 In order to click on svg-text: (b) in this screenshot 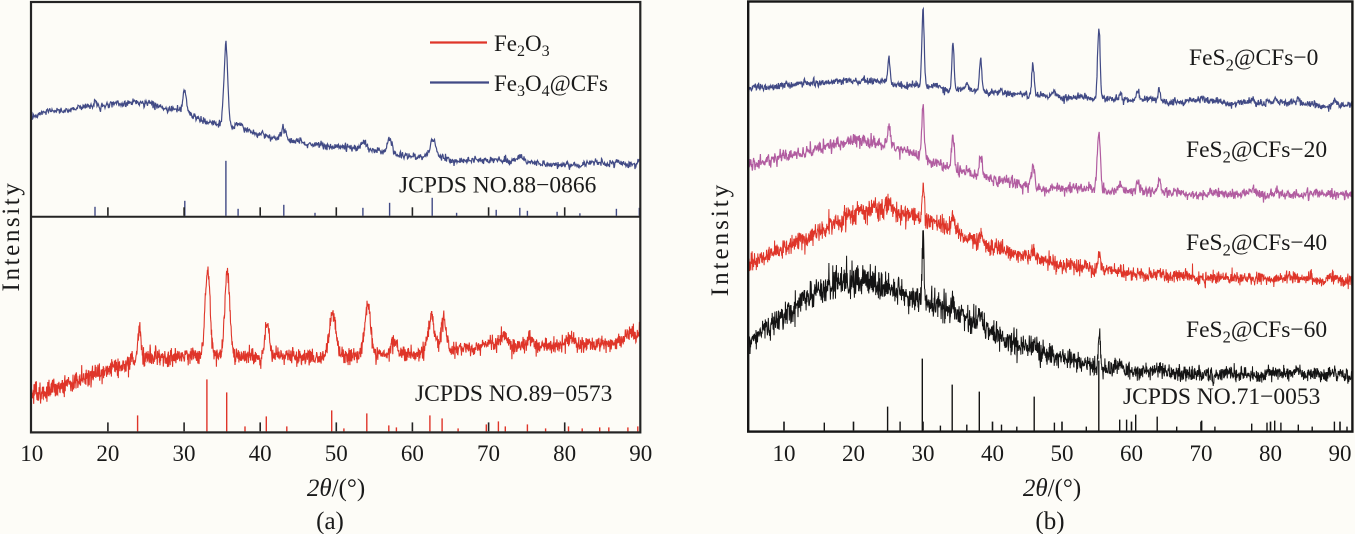, I will do `click(1049, 521)`.